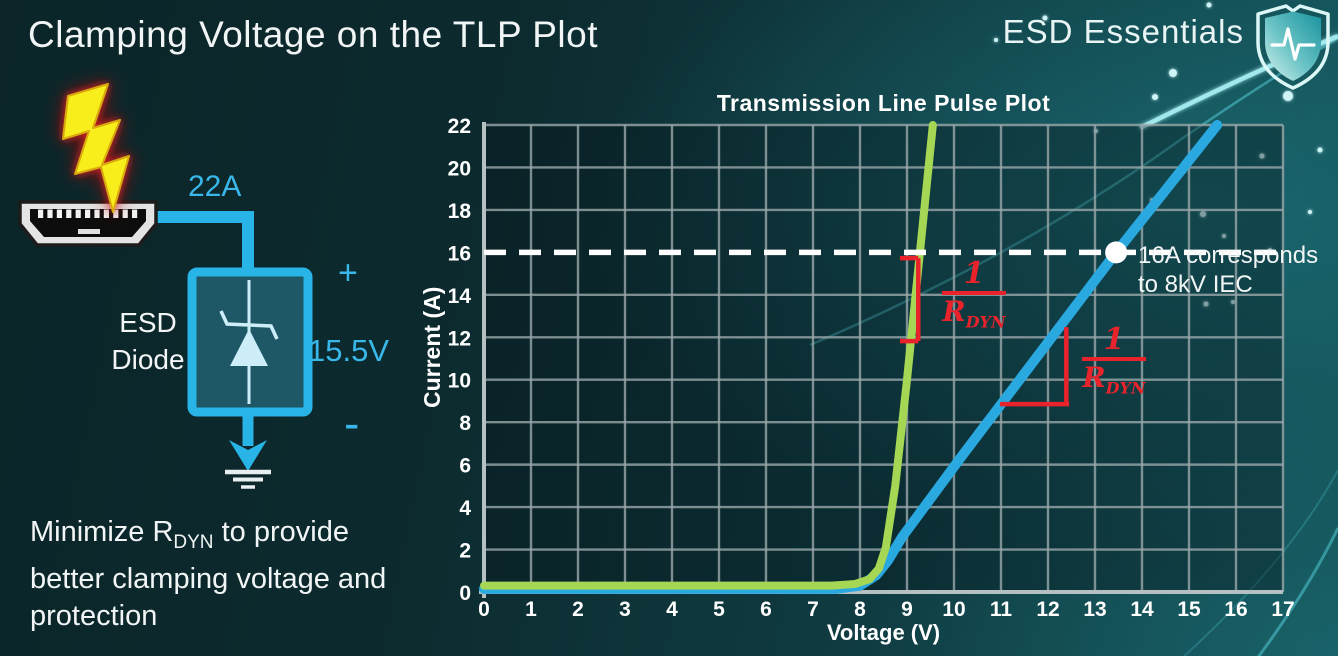  Describe the element at coordinates (465, 593) in the screenshot. I see `y-tick-label: 0` at that location.